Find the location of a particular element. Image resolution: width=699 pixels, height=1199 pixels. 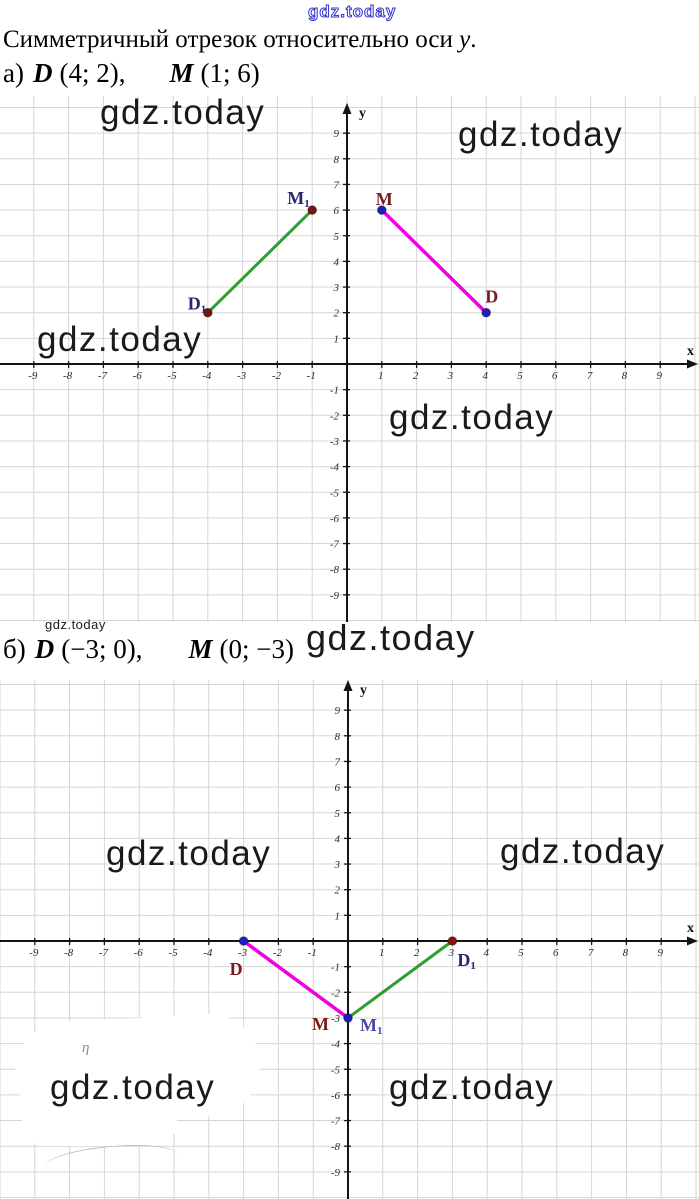

watermark-top: gdz.today is located at coordinates (352, 11).